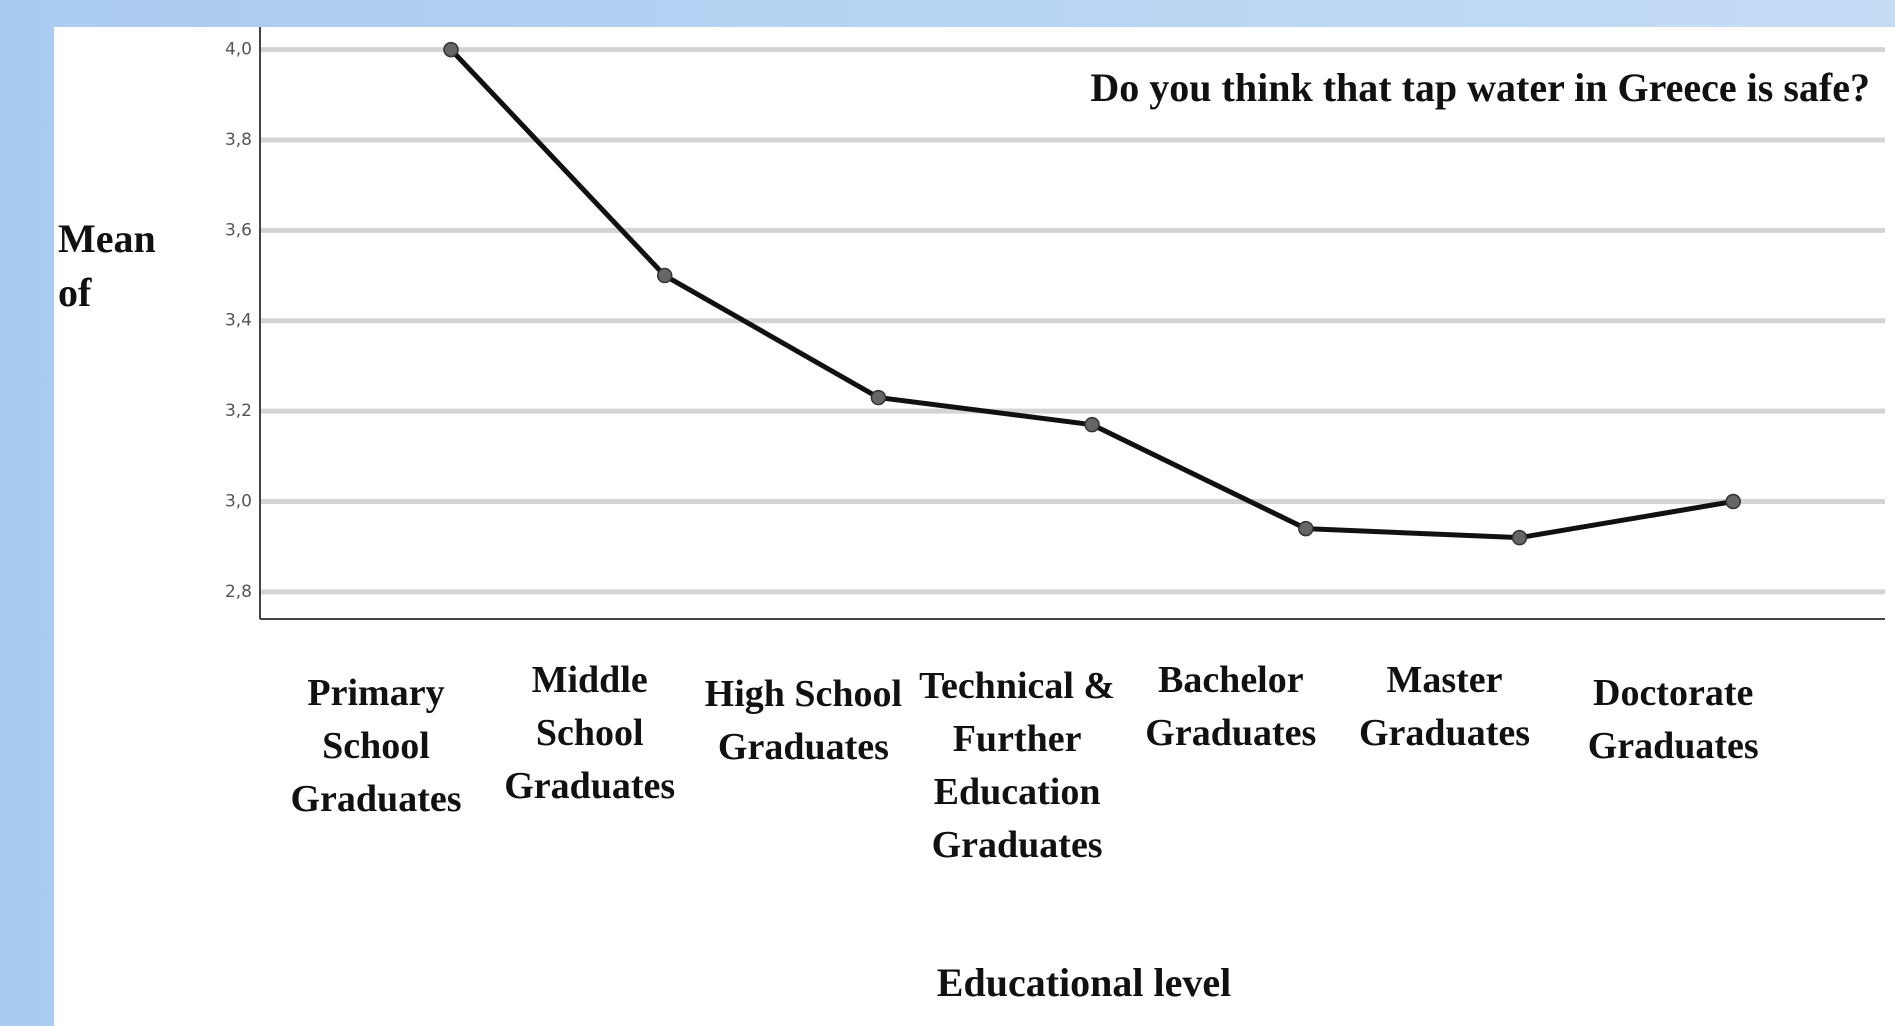 The image size is (1895, 1026). I want to click on x-tick-label: Primary School Graduates, so click(376, 746).